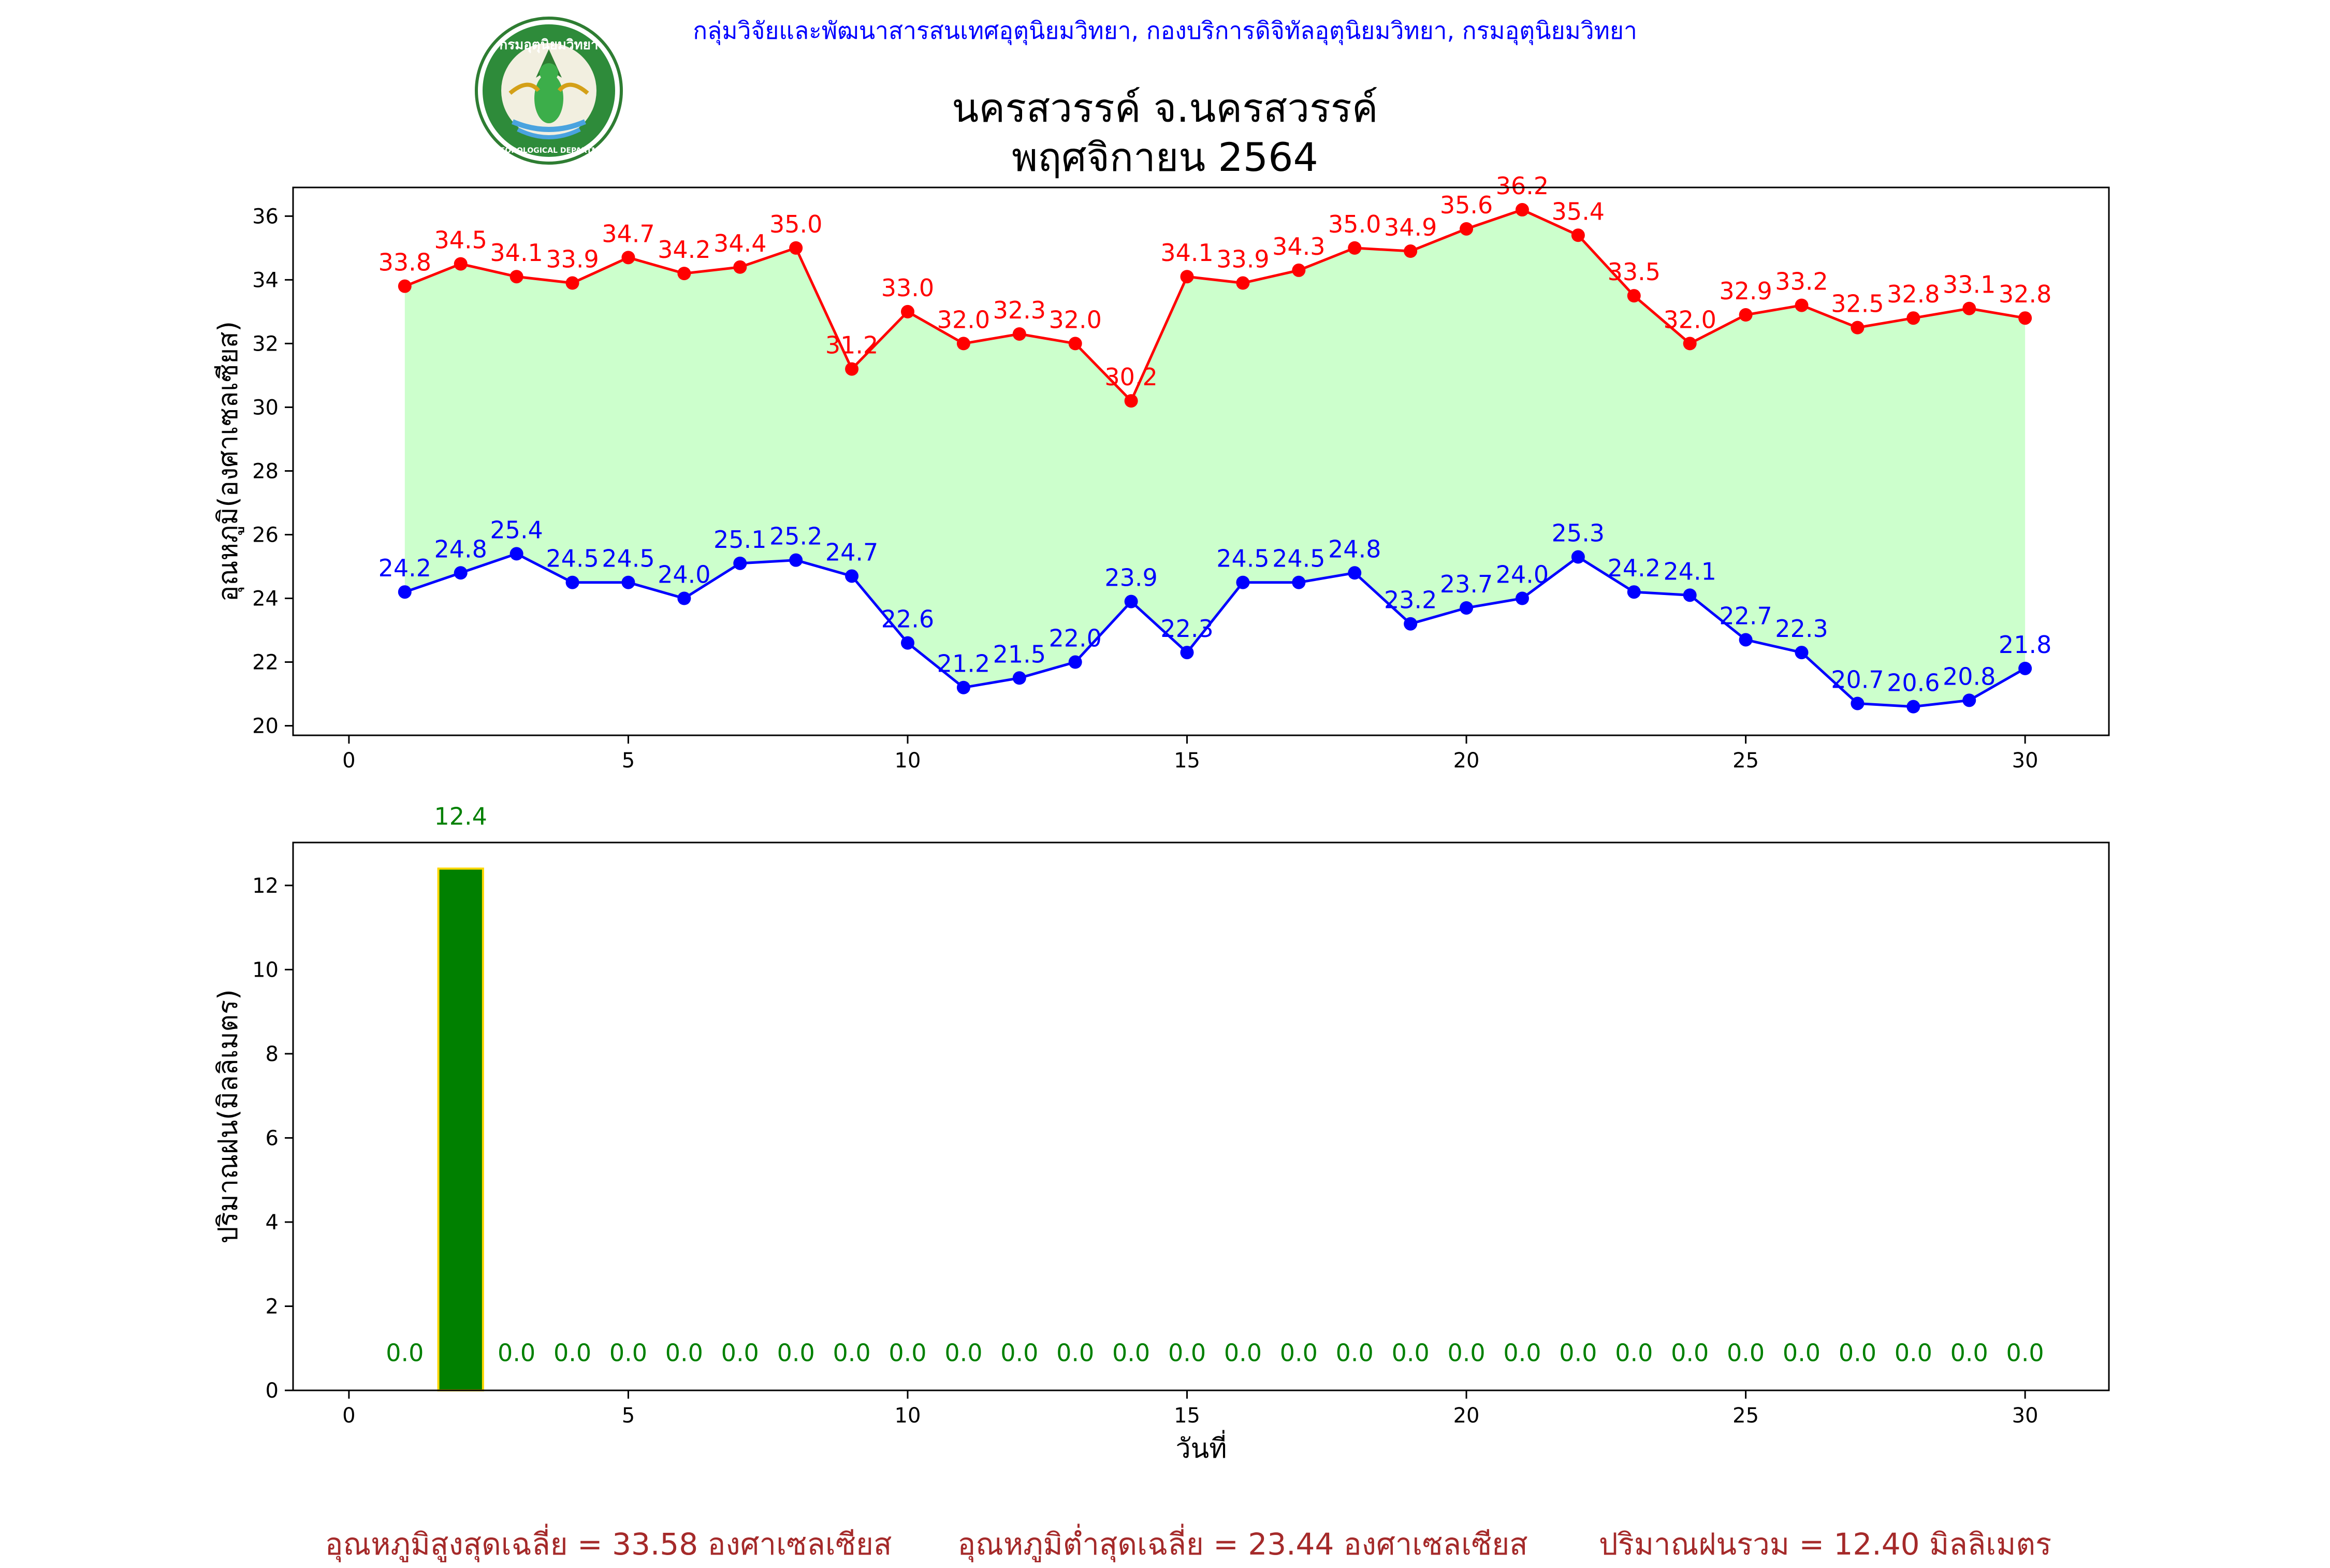 This screenshot has height=1568, width=2330. I want to click on max-temperature-data-label: 34.2, so click(684, 250).